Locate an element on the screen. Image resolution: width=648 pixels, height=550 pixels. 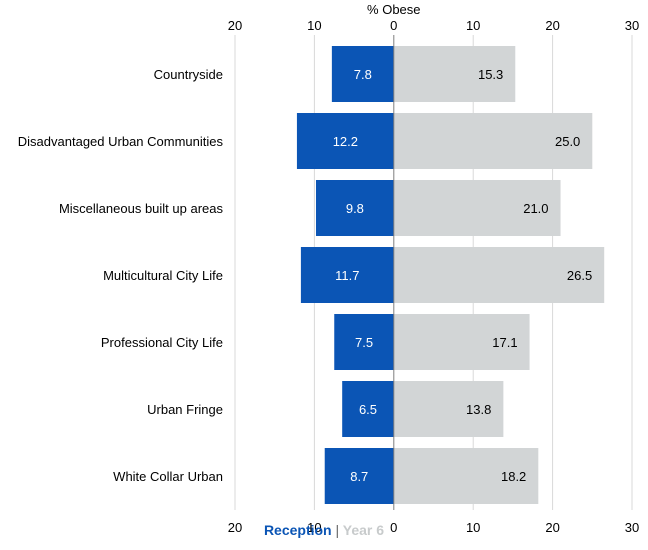
category-label: Multicultural City Life is located at coordinates (163, 275).